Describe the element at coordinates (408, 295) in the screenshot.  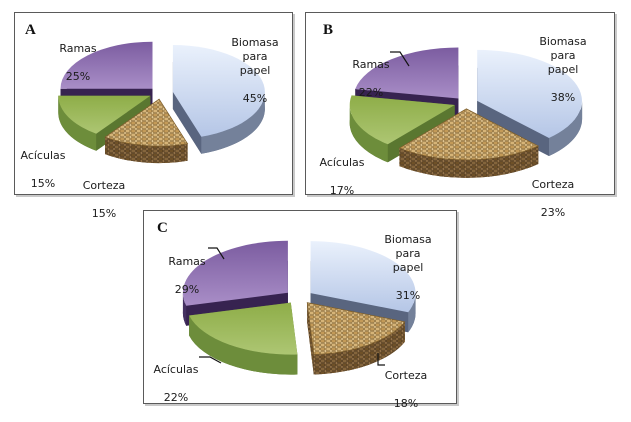
I see `slice-pct-biomasa-c: 31%` at that location.